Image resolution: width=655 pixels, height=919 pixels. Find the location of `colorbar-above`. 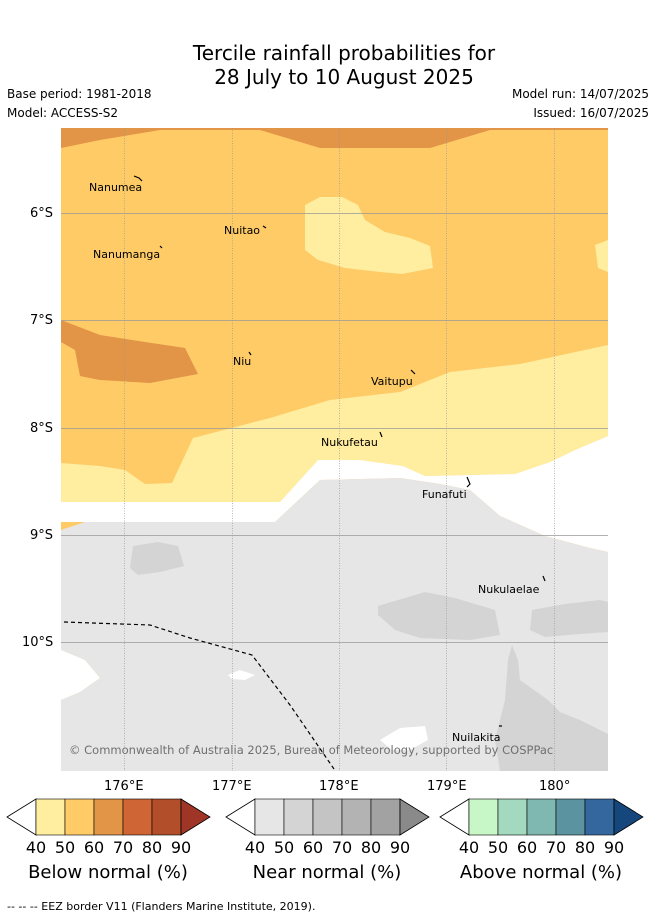

colorbar-above is located at coordinates (541, 817).